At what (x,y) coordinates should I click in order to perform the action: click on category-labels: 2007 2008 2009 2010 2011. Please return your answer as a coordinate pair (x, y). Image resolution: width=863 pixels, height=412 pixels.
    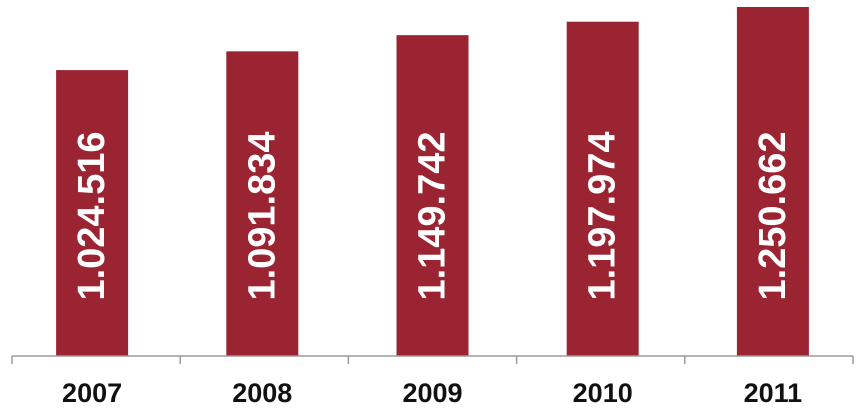
    Looking at the image, I should click on (432, 393).